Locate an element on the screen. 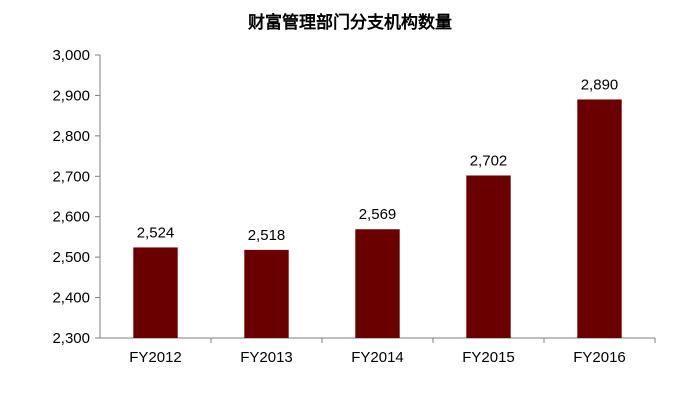 This screenshot has height=405, width=700. bar-fy2015 is located at coordinates (488, 256).